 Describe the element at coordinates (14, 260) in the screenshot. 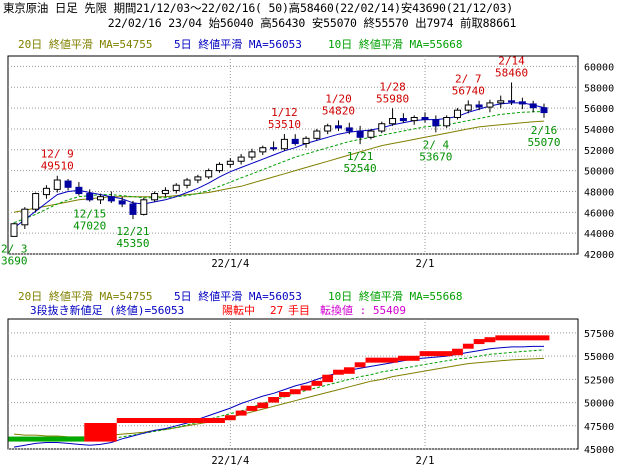

I see `annotation-value: 3690` at that location.